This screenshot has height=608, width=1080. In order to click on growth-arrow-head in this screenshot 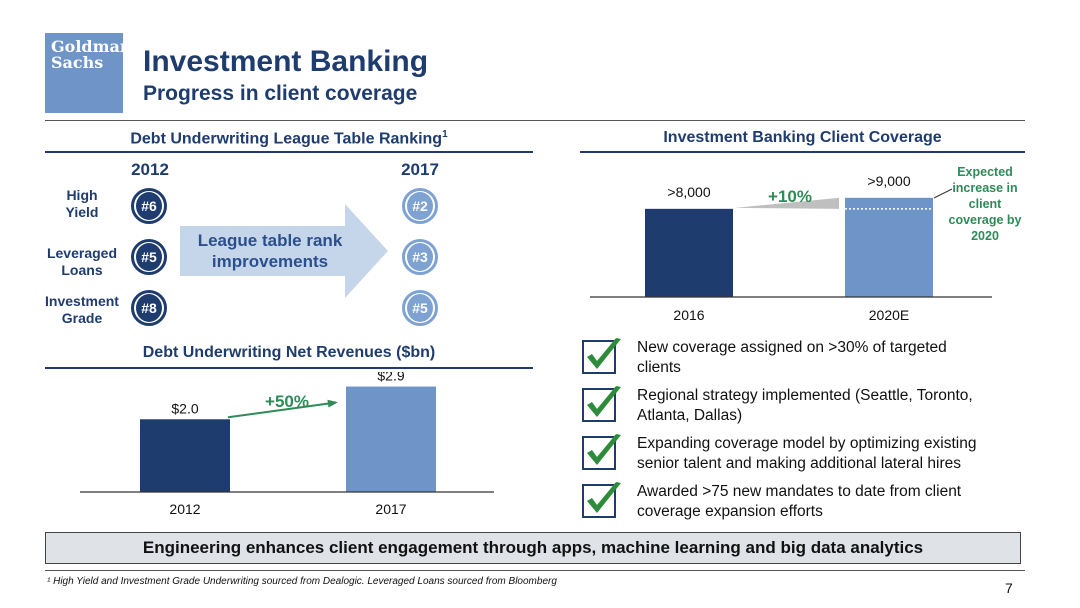, I will do `click(332, 403)`.